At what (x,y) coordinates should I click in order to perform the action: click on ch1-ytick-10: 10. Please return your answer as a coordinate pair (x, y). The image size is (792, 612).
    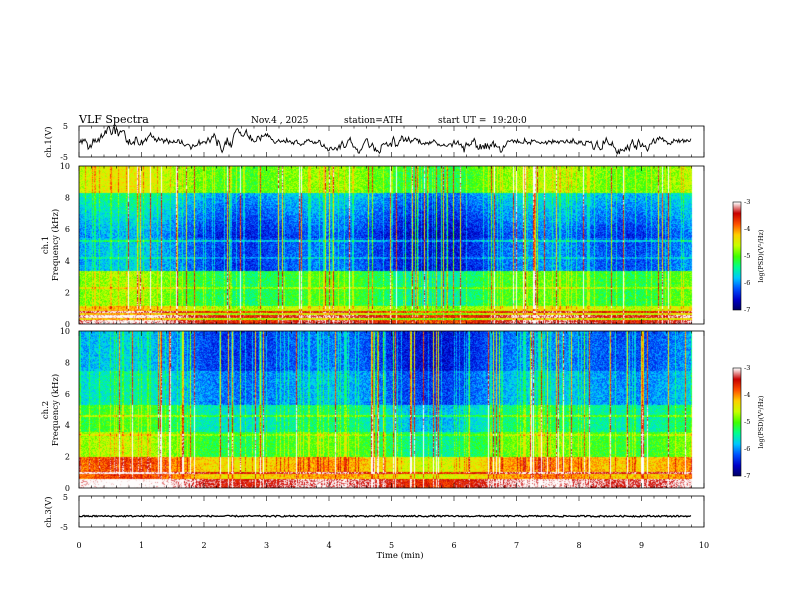
    Looking at the image, I should click on (65, 166).